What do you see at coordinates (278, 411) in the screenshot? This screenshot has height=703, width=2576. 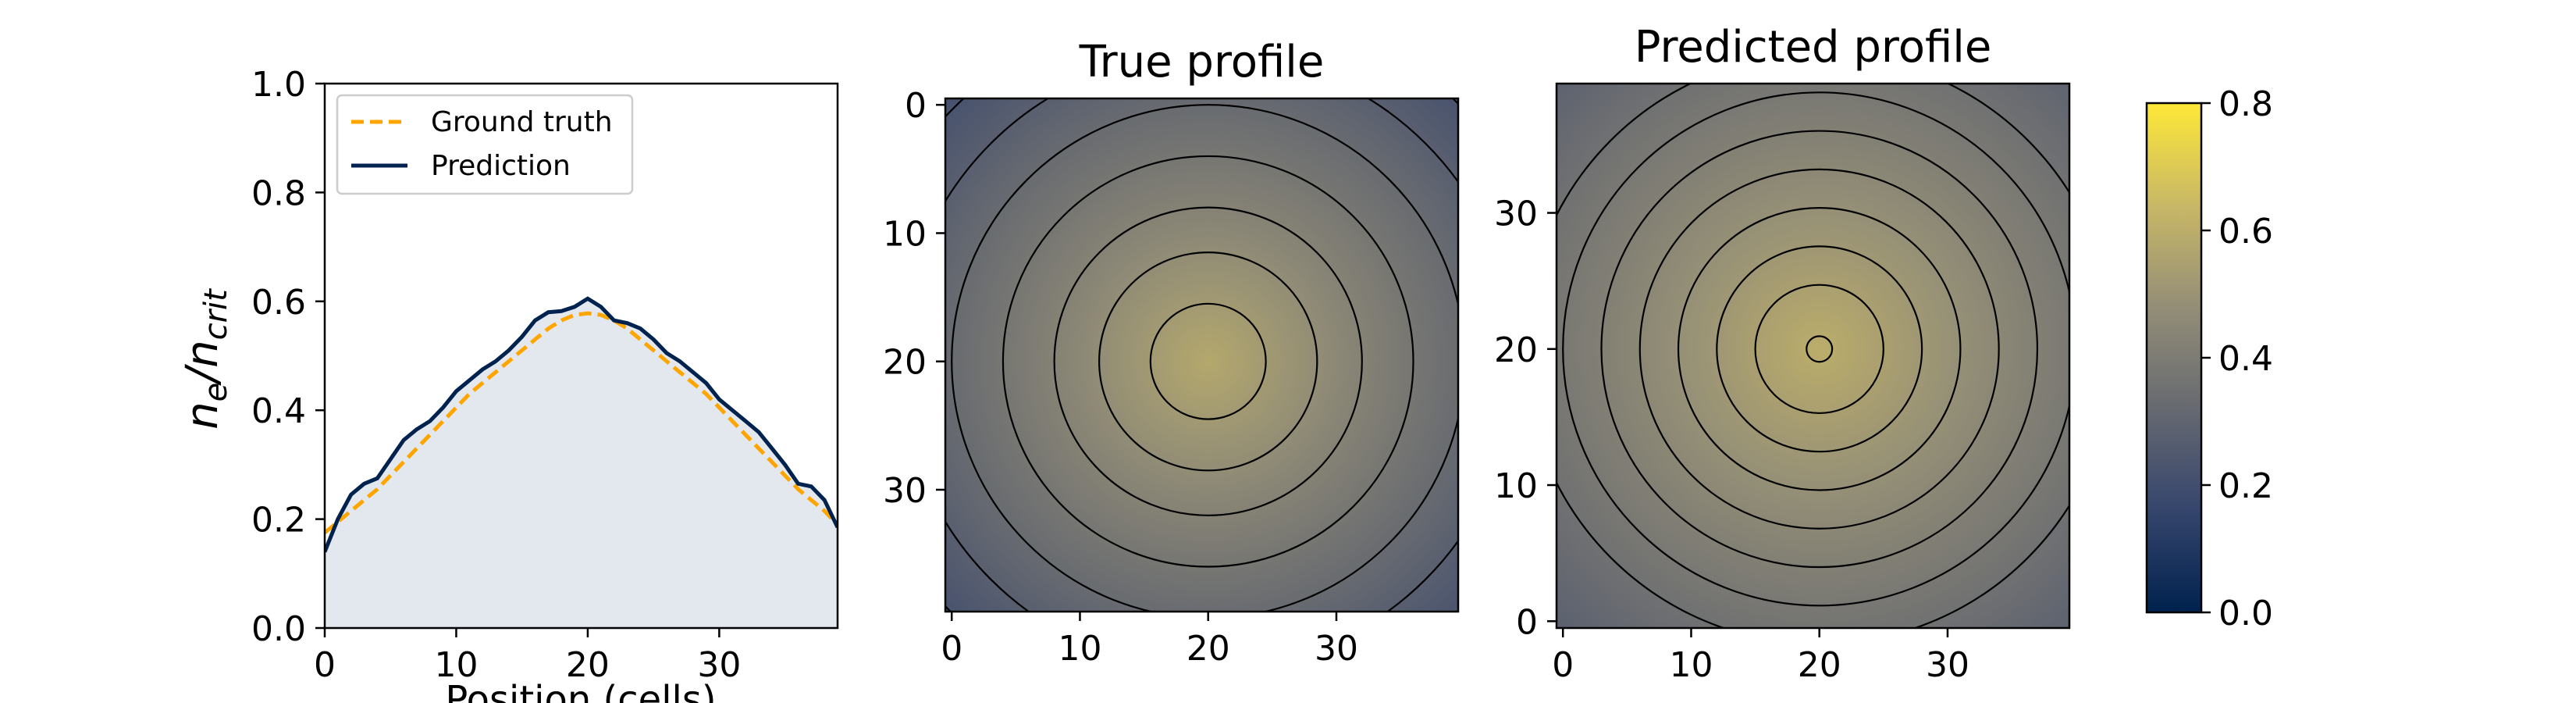 I see `y-tick-label: 0.4` at bounding box center [278, 411].